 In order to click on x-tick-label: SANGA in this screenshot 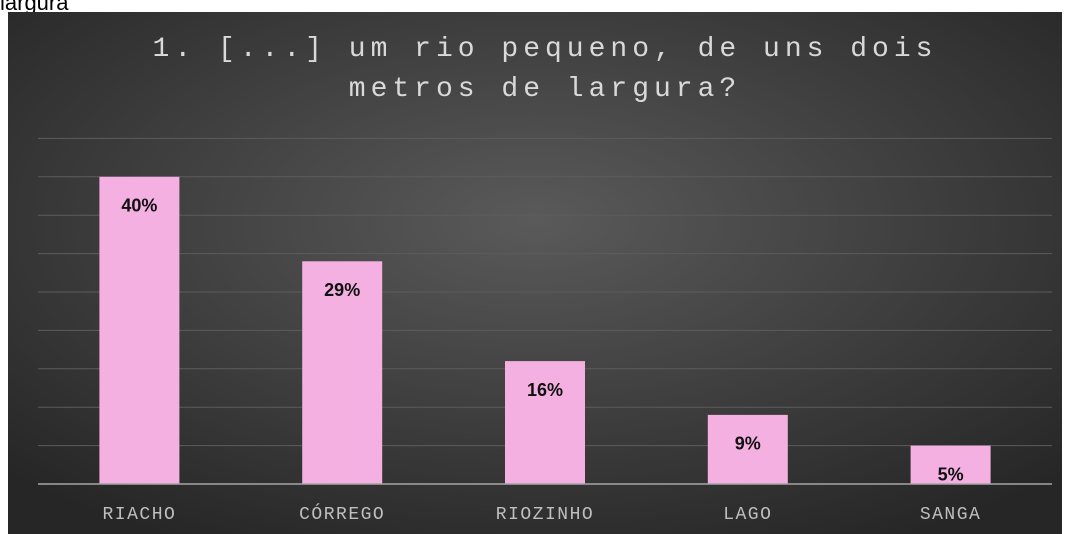, I will do `click(951, 515)`.